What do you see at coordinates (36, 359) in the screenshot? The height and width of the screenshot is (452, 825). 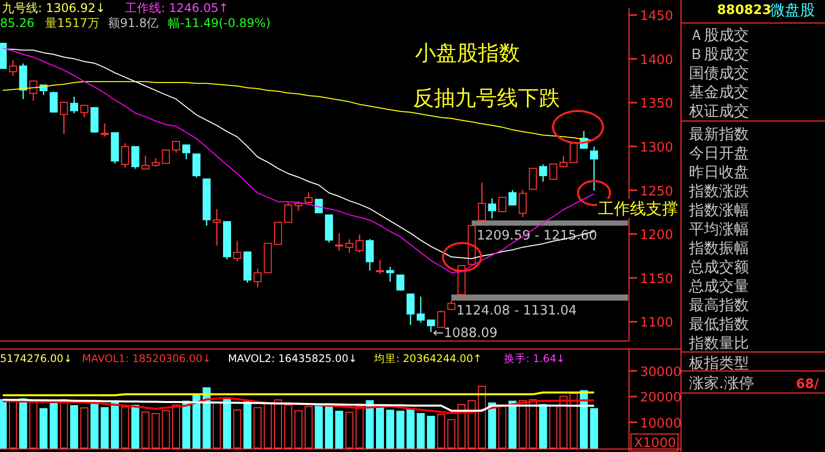 I see `annotation: 5174276.00↓` at bounding box center [36, 359].